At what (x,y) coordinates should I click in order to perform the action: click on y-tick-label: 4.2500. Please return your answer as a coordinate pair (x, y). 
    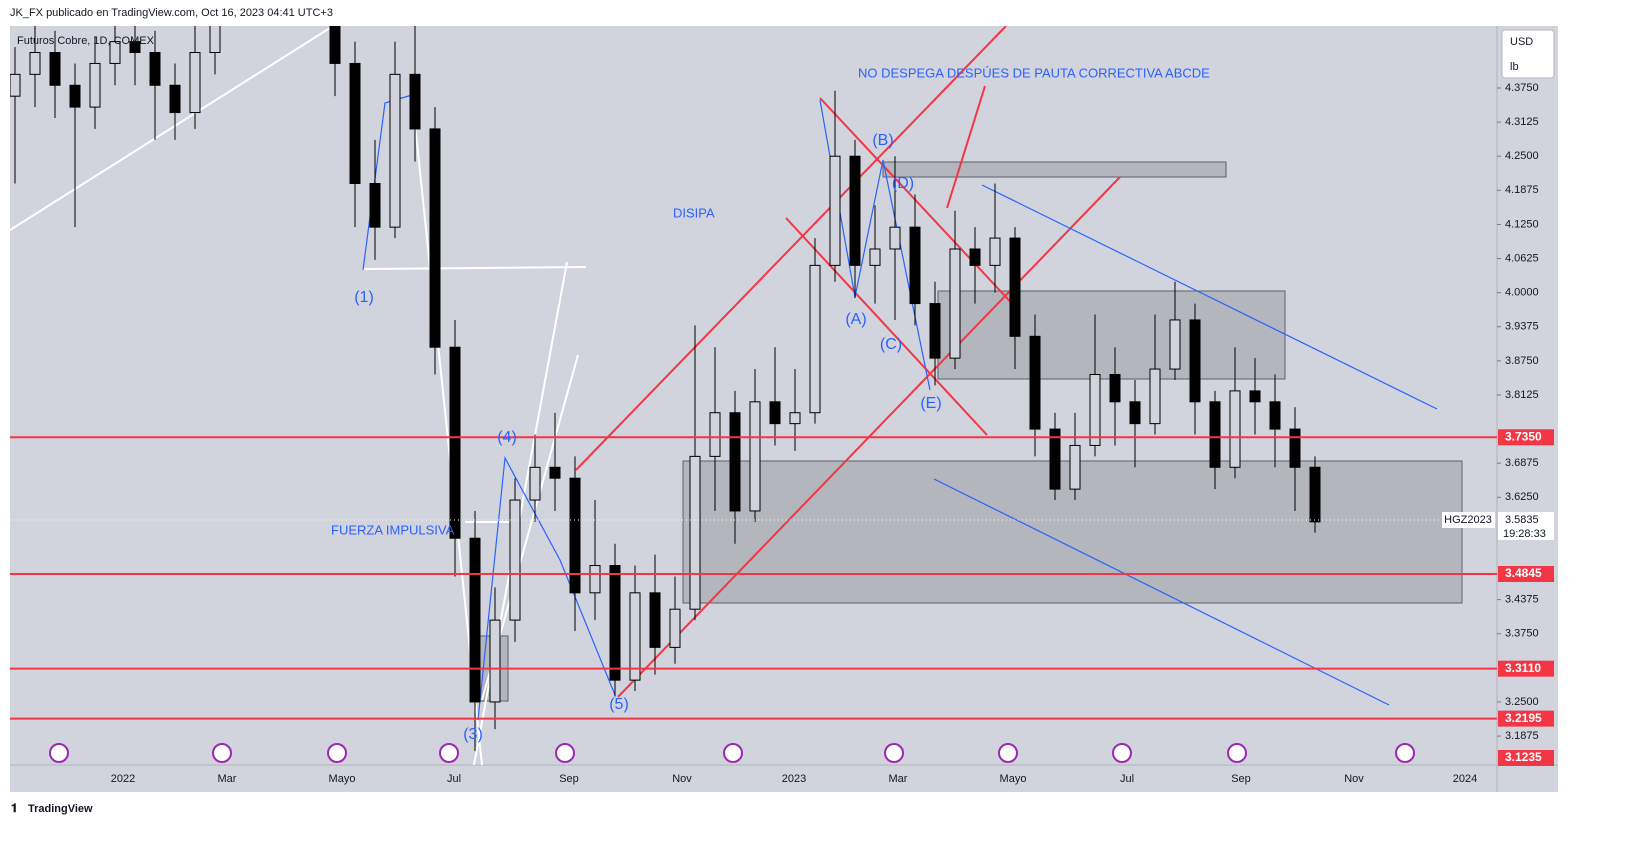
    Looking at the image, I should click on (1522, 156).